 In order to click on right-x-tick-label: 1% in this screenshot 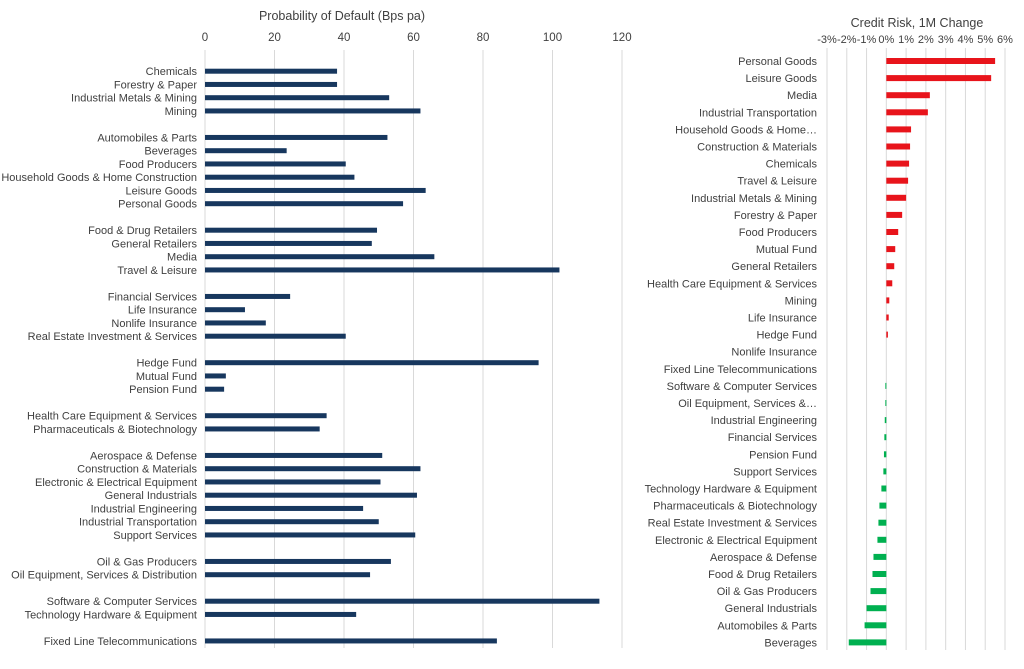, I will do `click(906, 40)`.